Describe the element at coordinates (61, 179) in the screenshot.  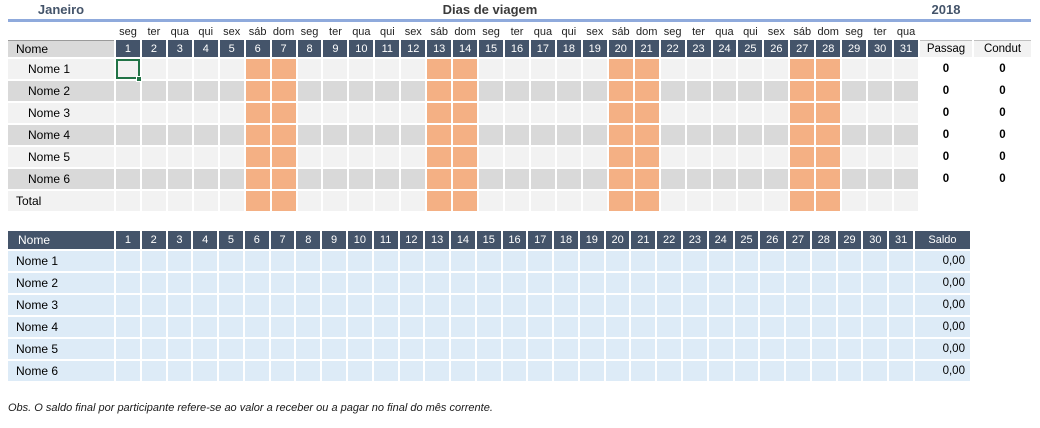
I see `name-cell: Nome 6` at that location.